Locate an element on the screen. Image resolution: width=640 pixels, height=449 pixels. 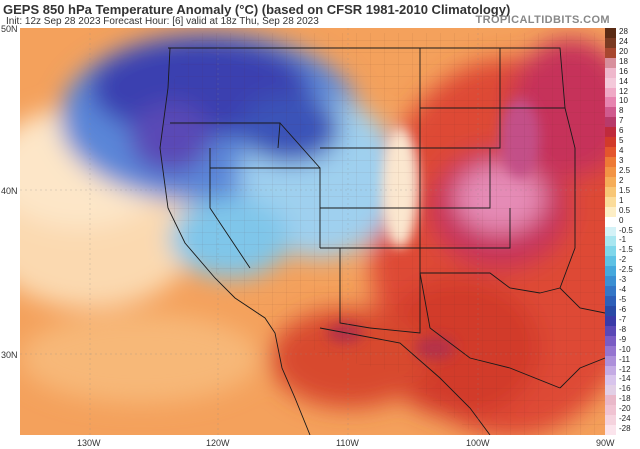
lat-label-30n: 30N is located at coordinates (9, 355).